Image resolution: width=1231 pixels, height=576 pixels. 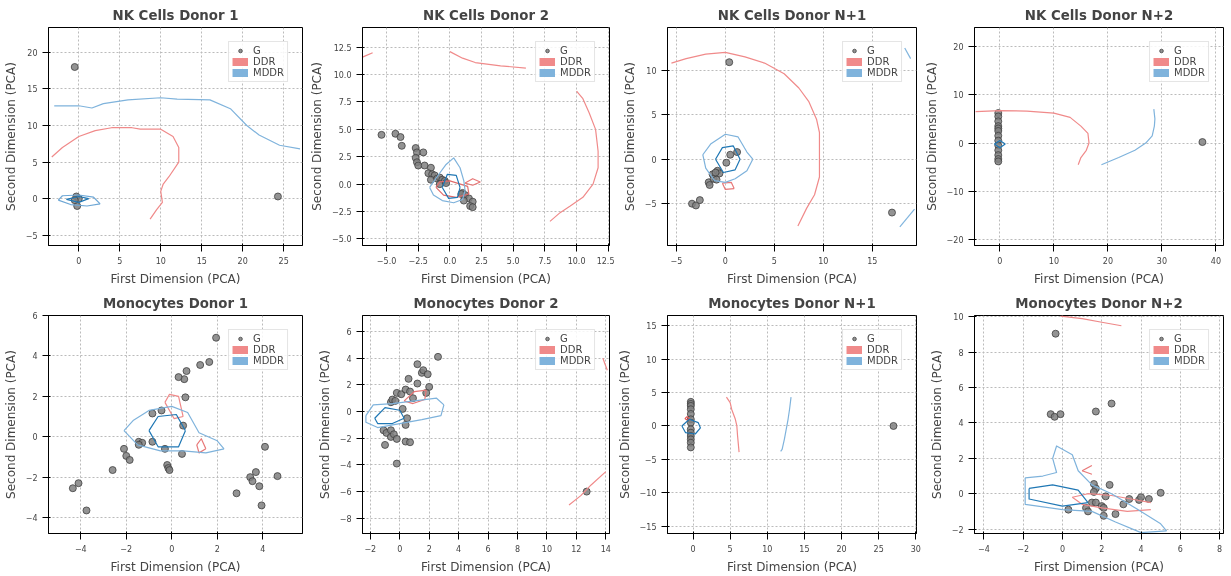 What do you see at coordinates (650, 205) in the screenshot?
I see `y-tick-label: −5` at bounding box center [650, 205].